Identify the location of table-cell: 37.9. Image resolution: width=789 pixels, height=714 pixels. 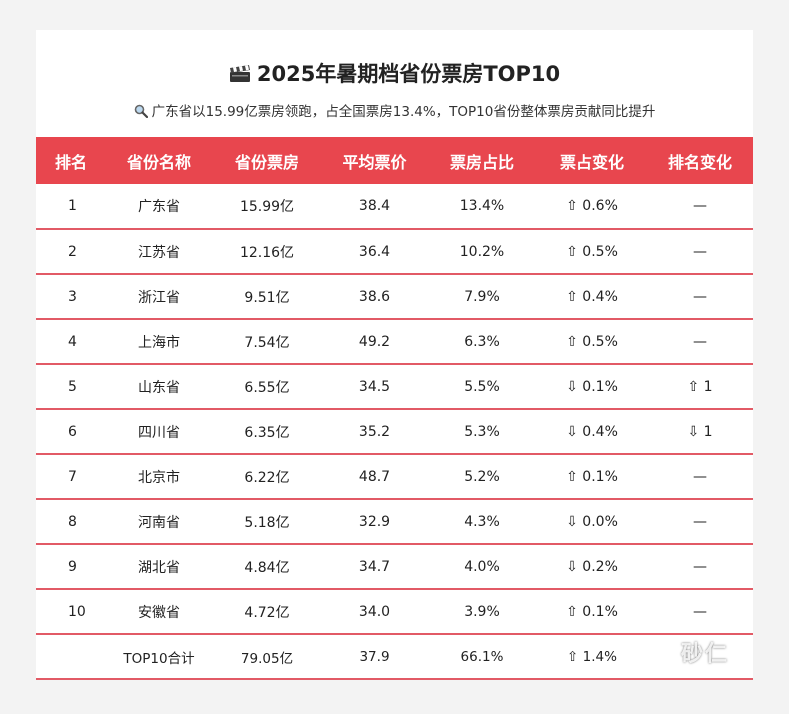
(374, 656).